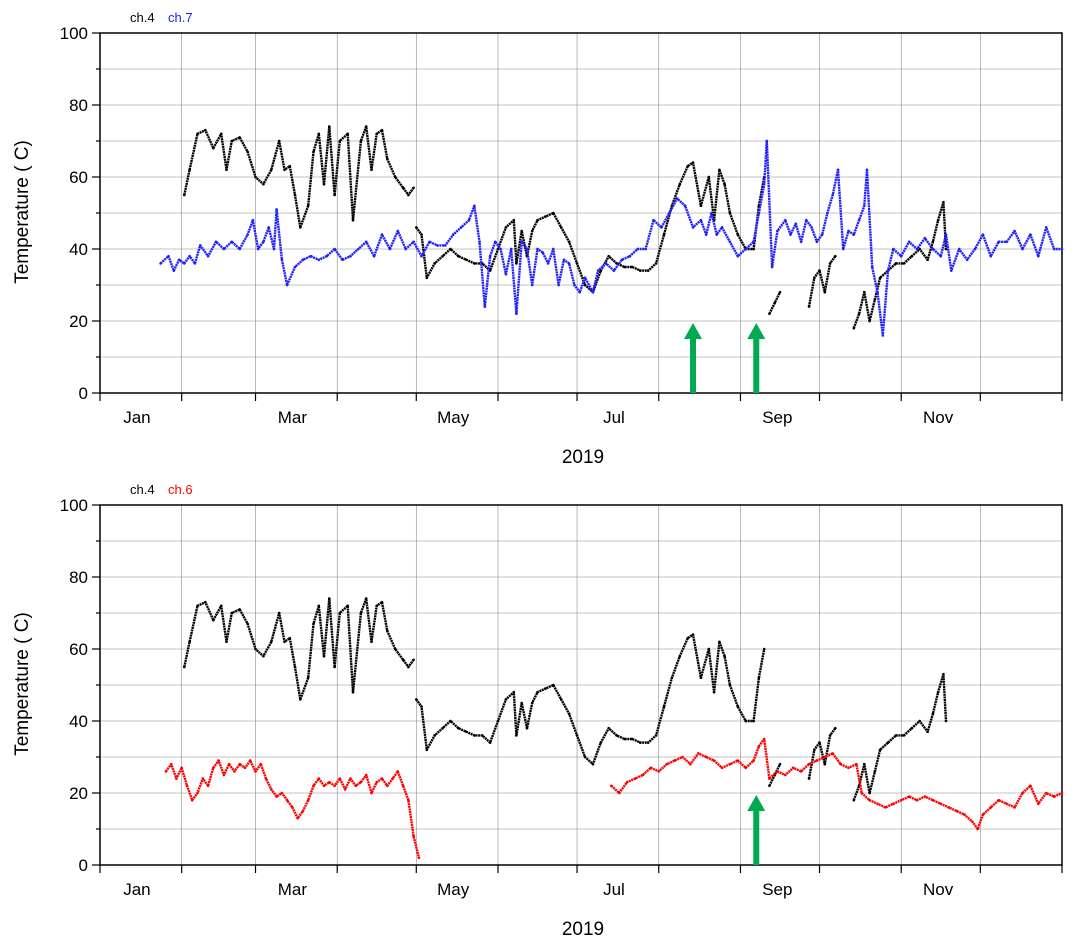 The image size is (1092, 945). I want to click on x-tick-label: Jan, so click(136, 889).